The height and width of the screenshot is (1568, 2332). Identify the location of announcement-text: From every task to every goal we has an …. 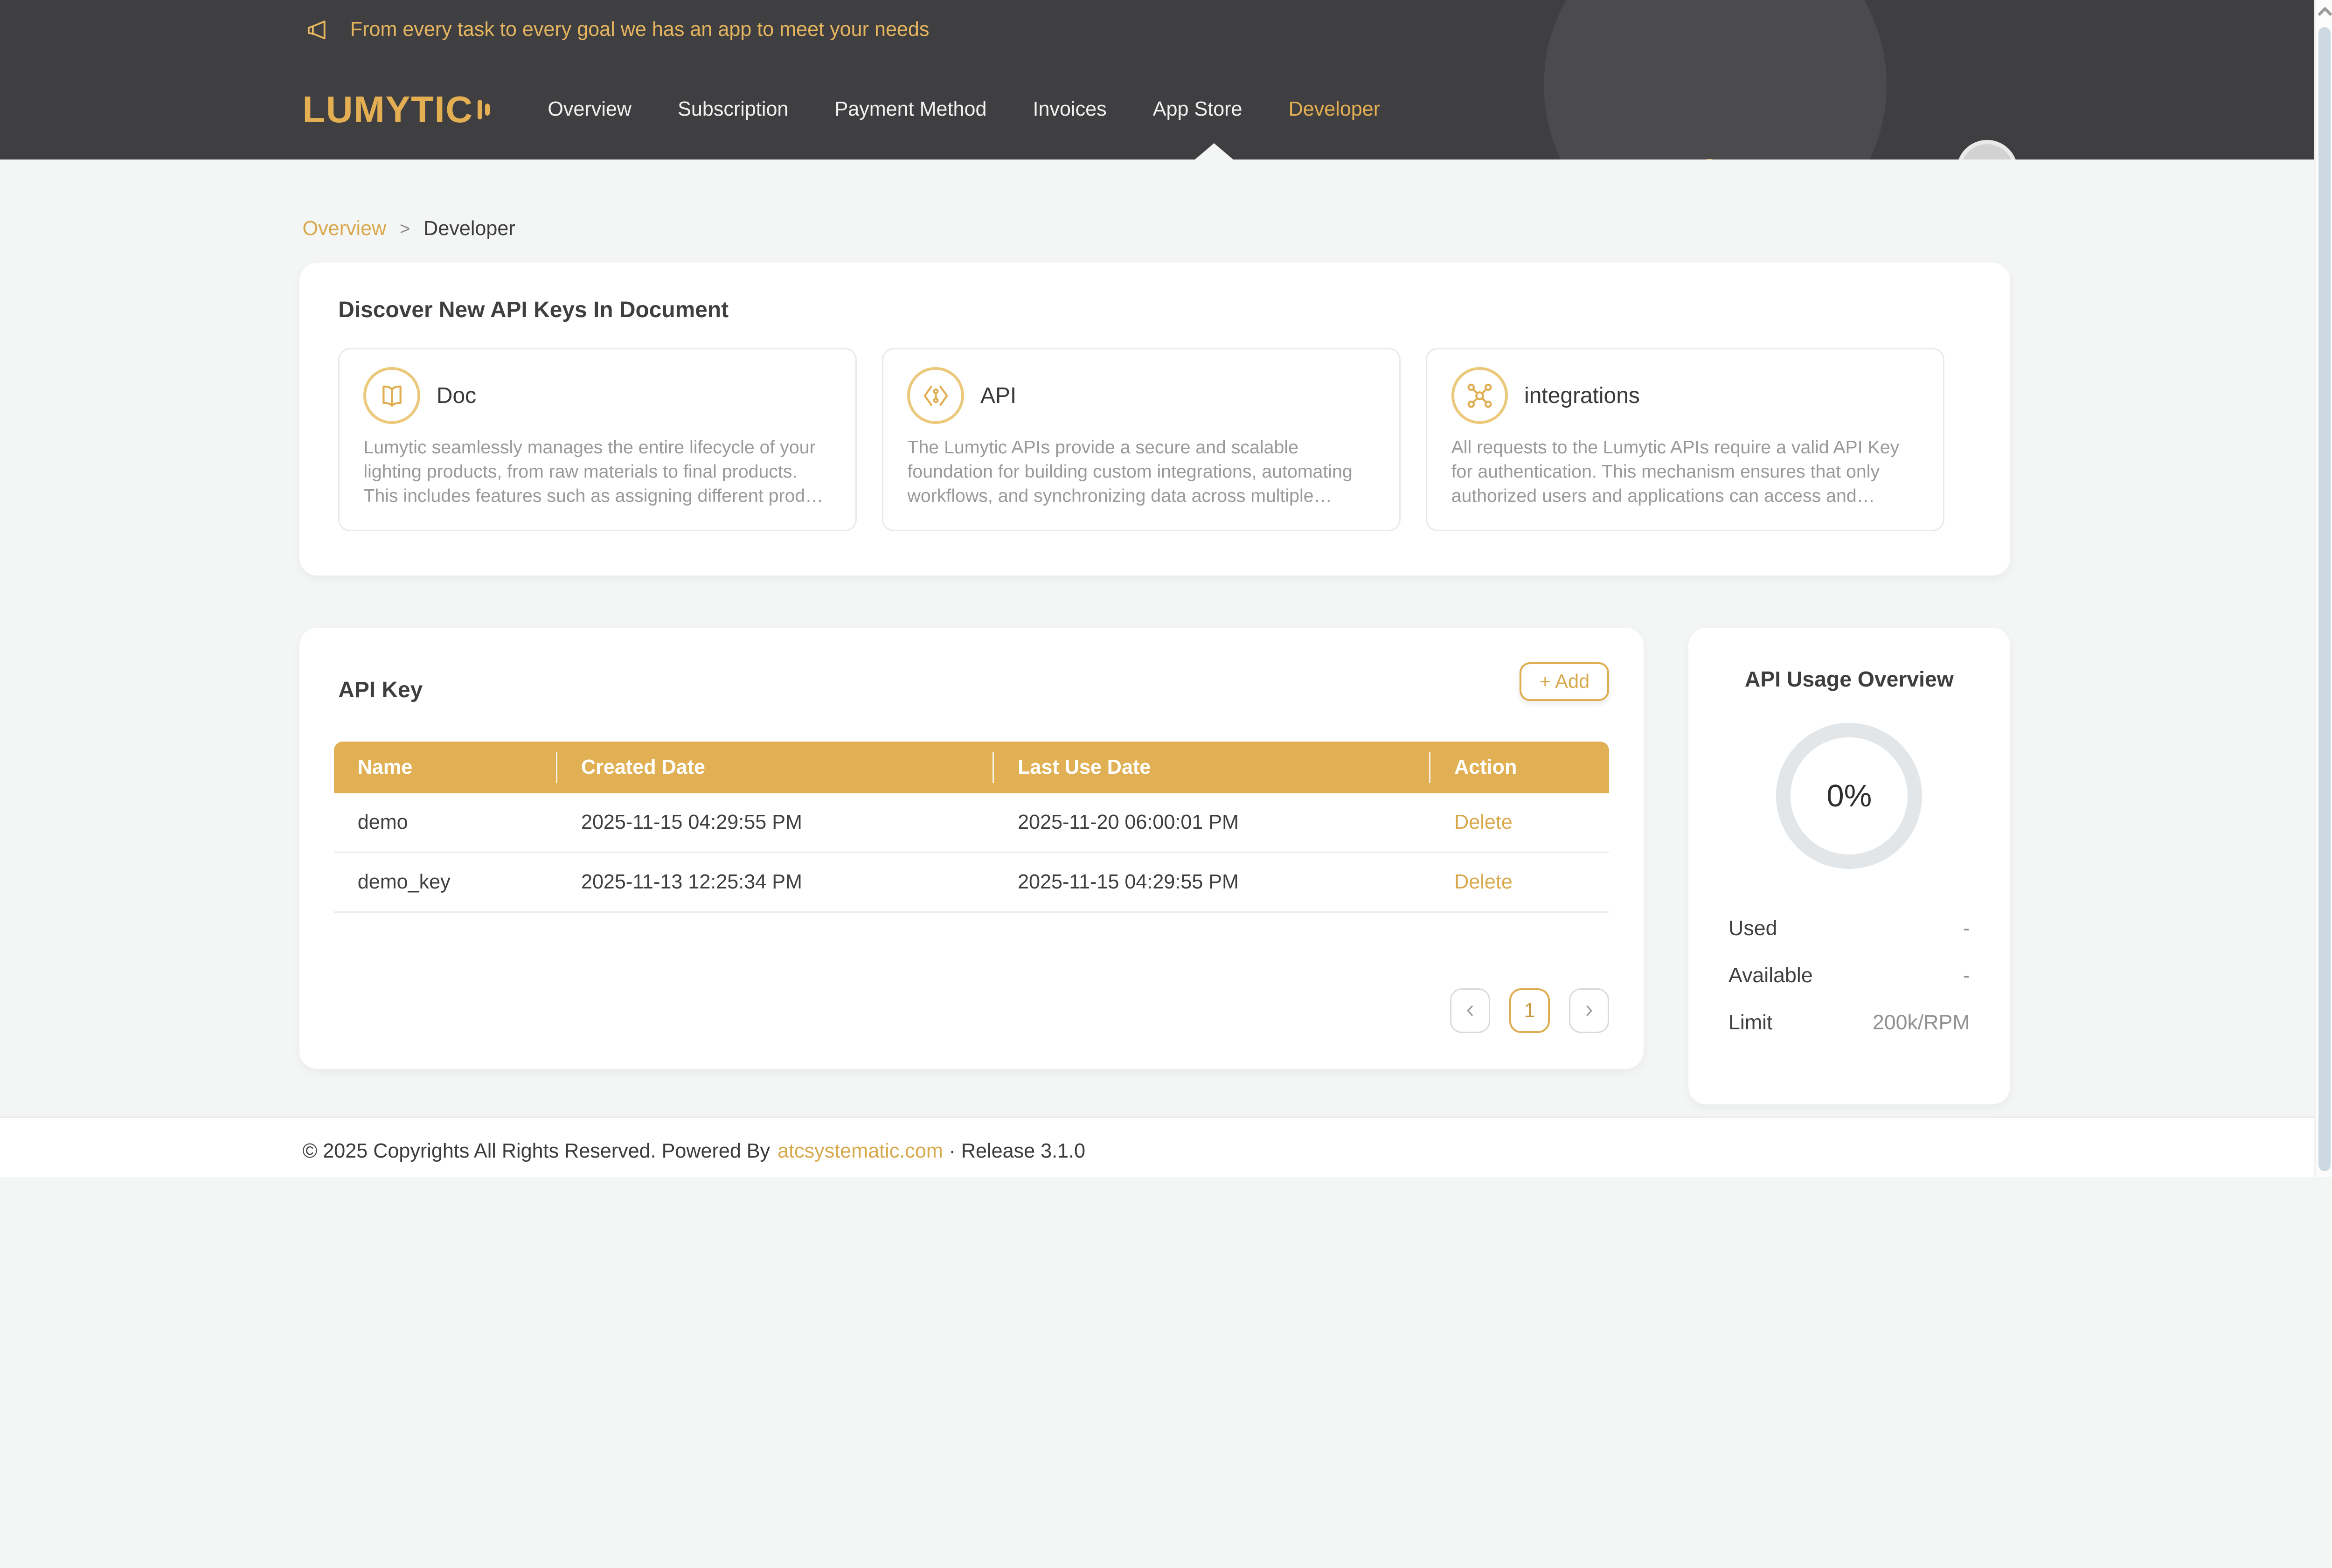
(640, 29).